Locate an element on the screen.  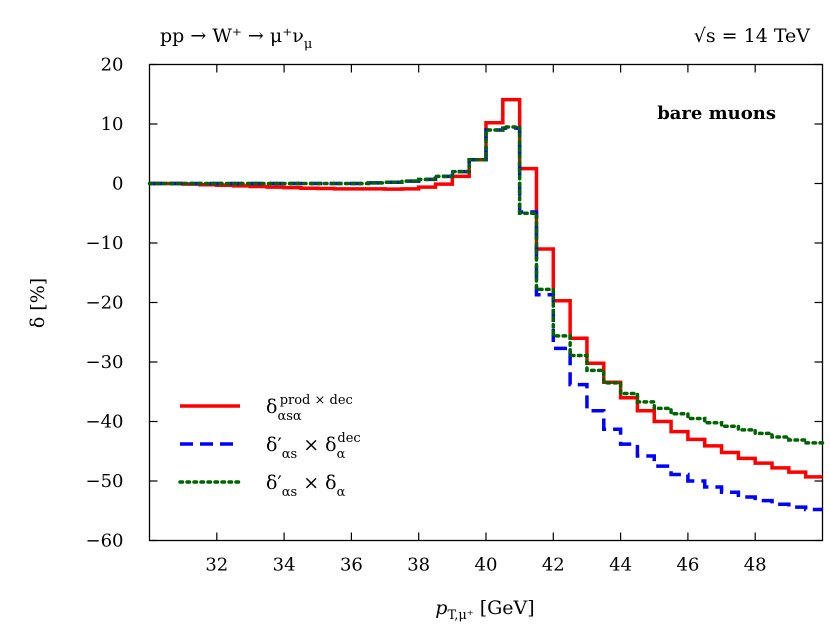
x-tick-label-46: 46 is located at coordinates (687, 565).